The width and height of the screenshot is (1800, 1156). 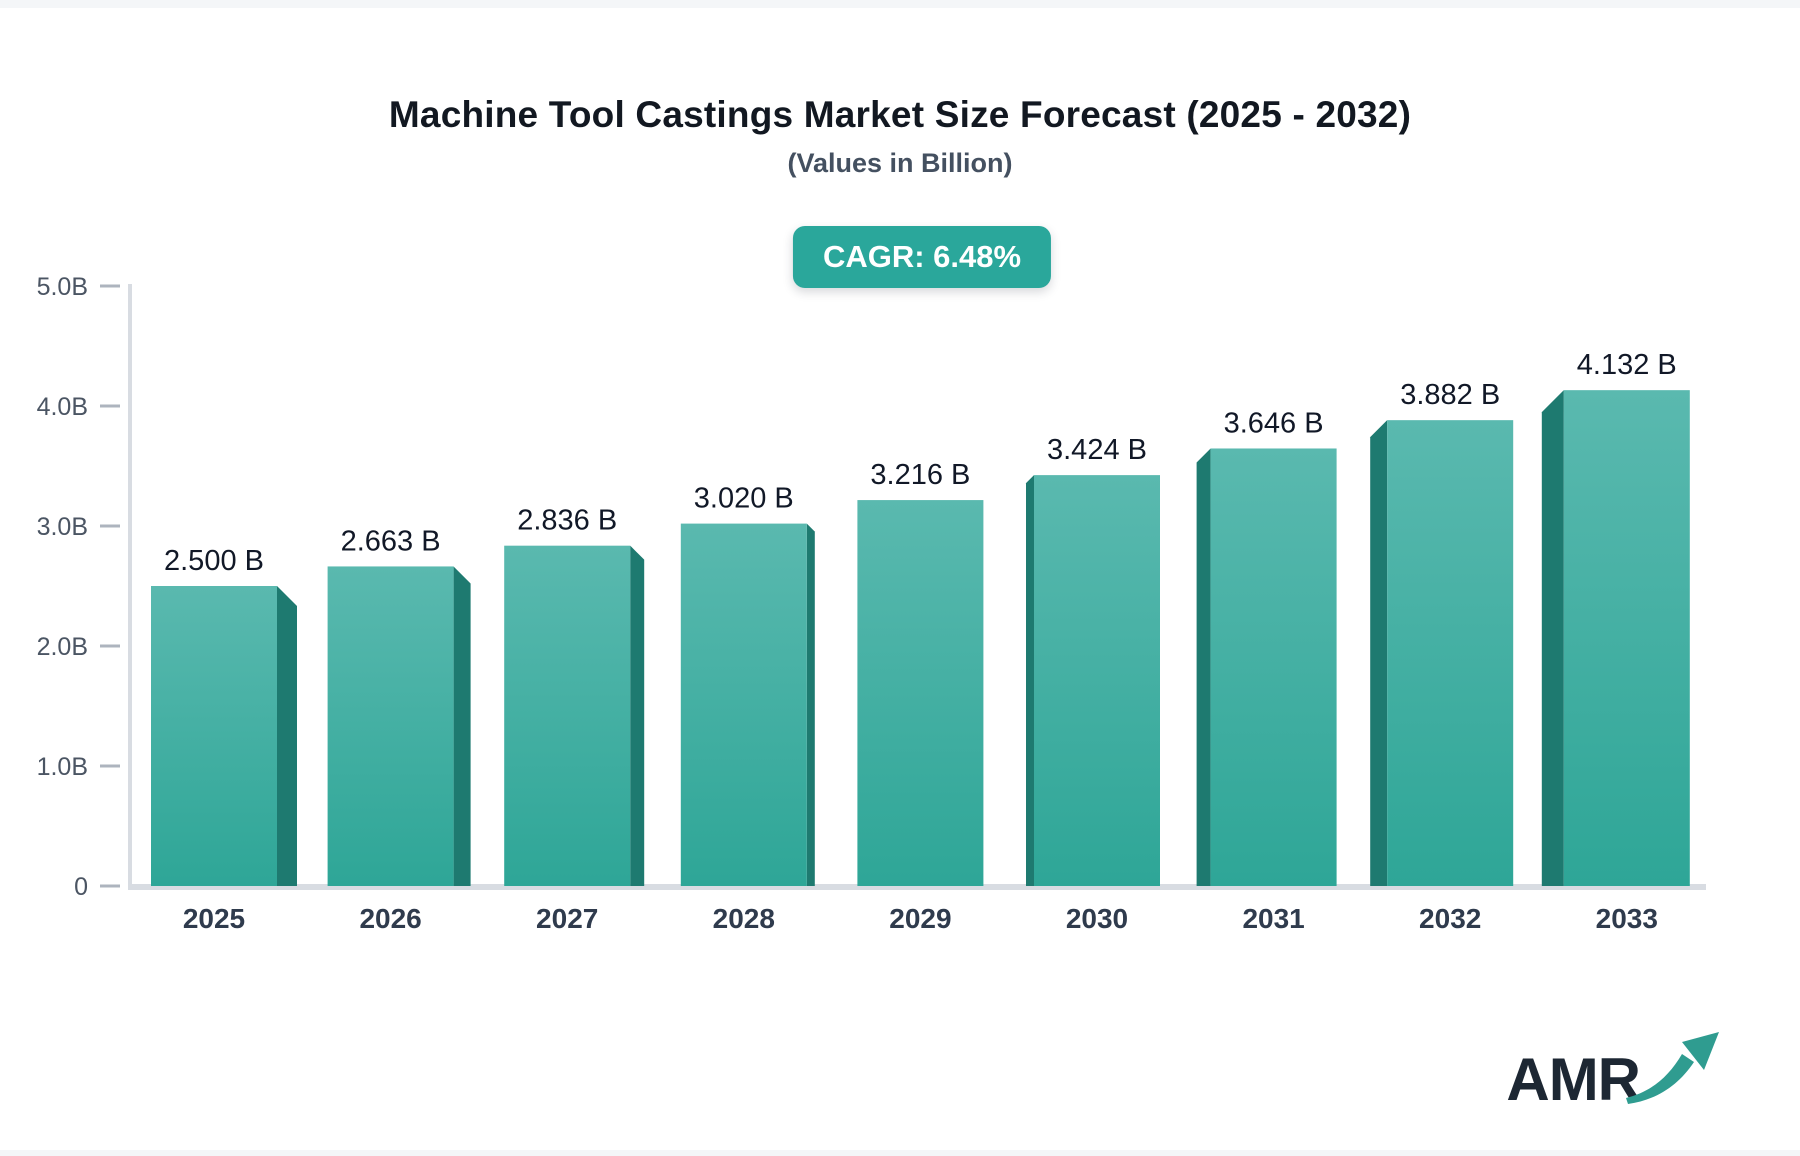 I want to click on bar-group-2028: 3.020 B 2028, so click(x=747, y=708).